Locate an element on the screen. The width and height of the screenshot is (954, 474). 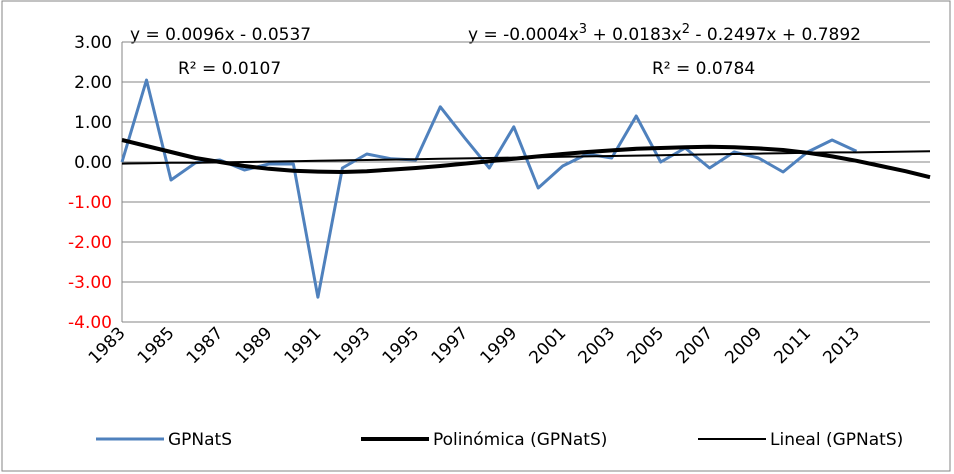
y-tick-label: -2.00 is located at coordinates (90, 243).